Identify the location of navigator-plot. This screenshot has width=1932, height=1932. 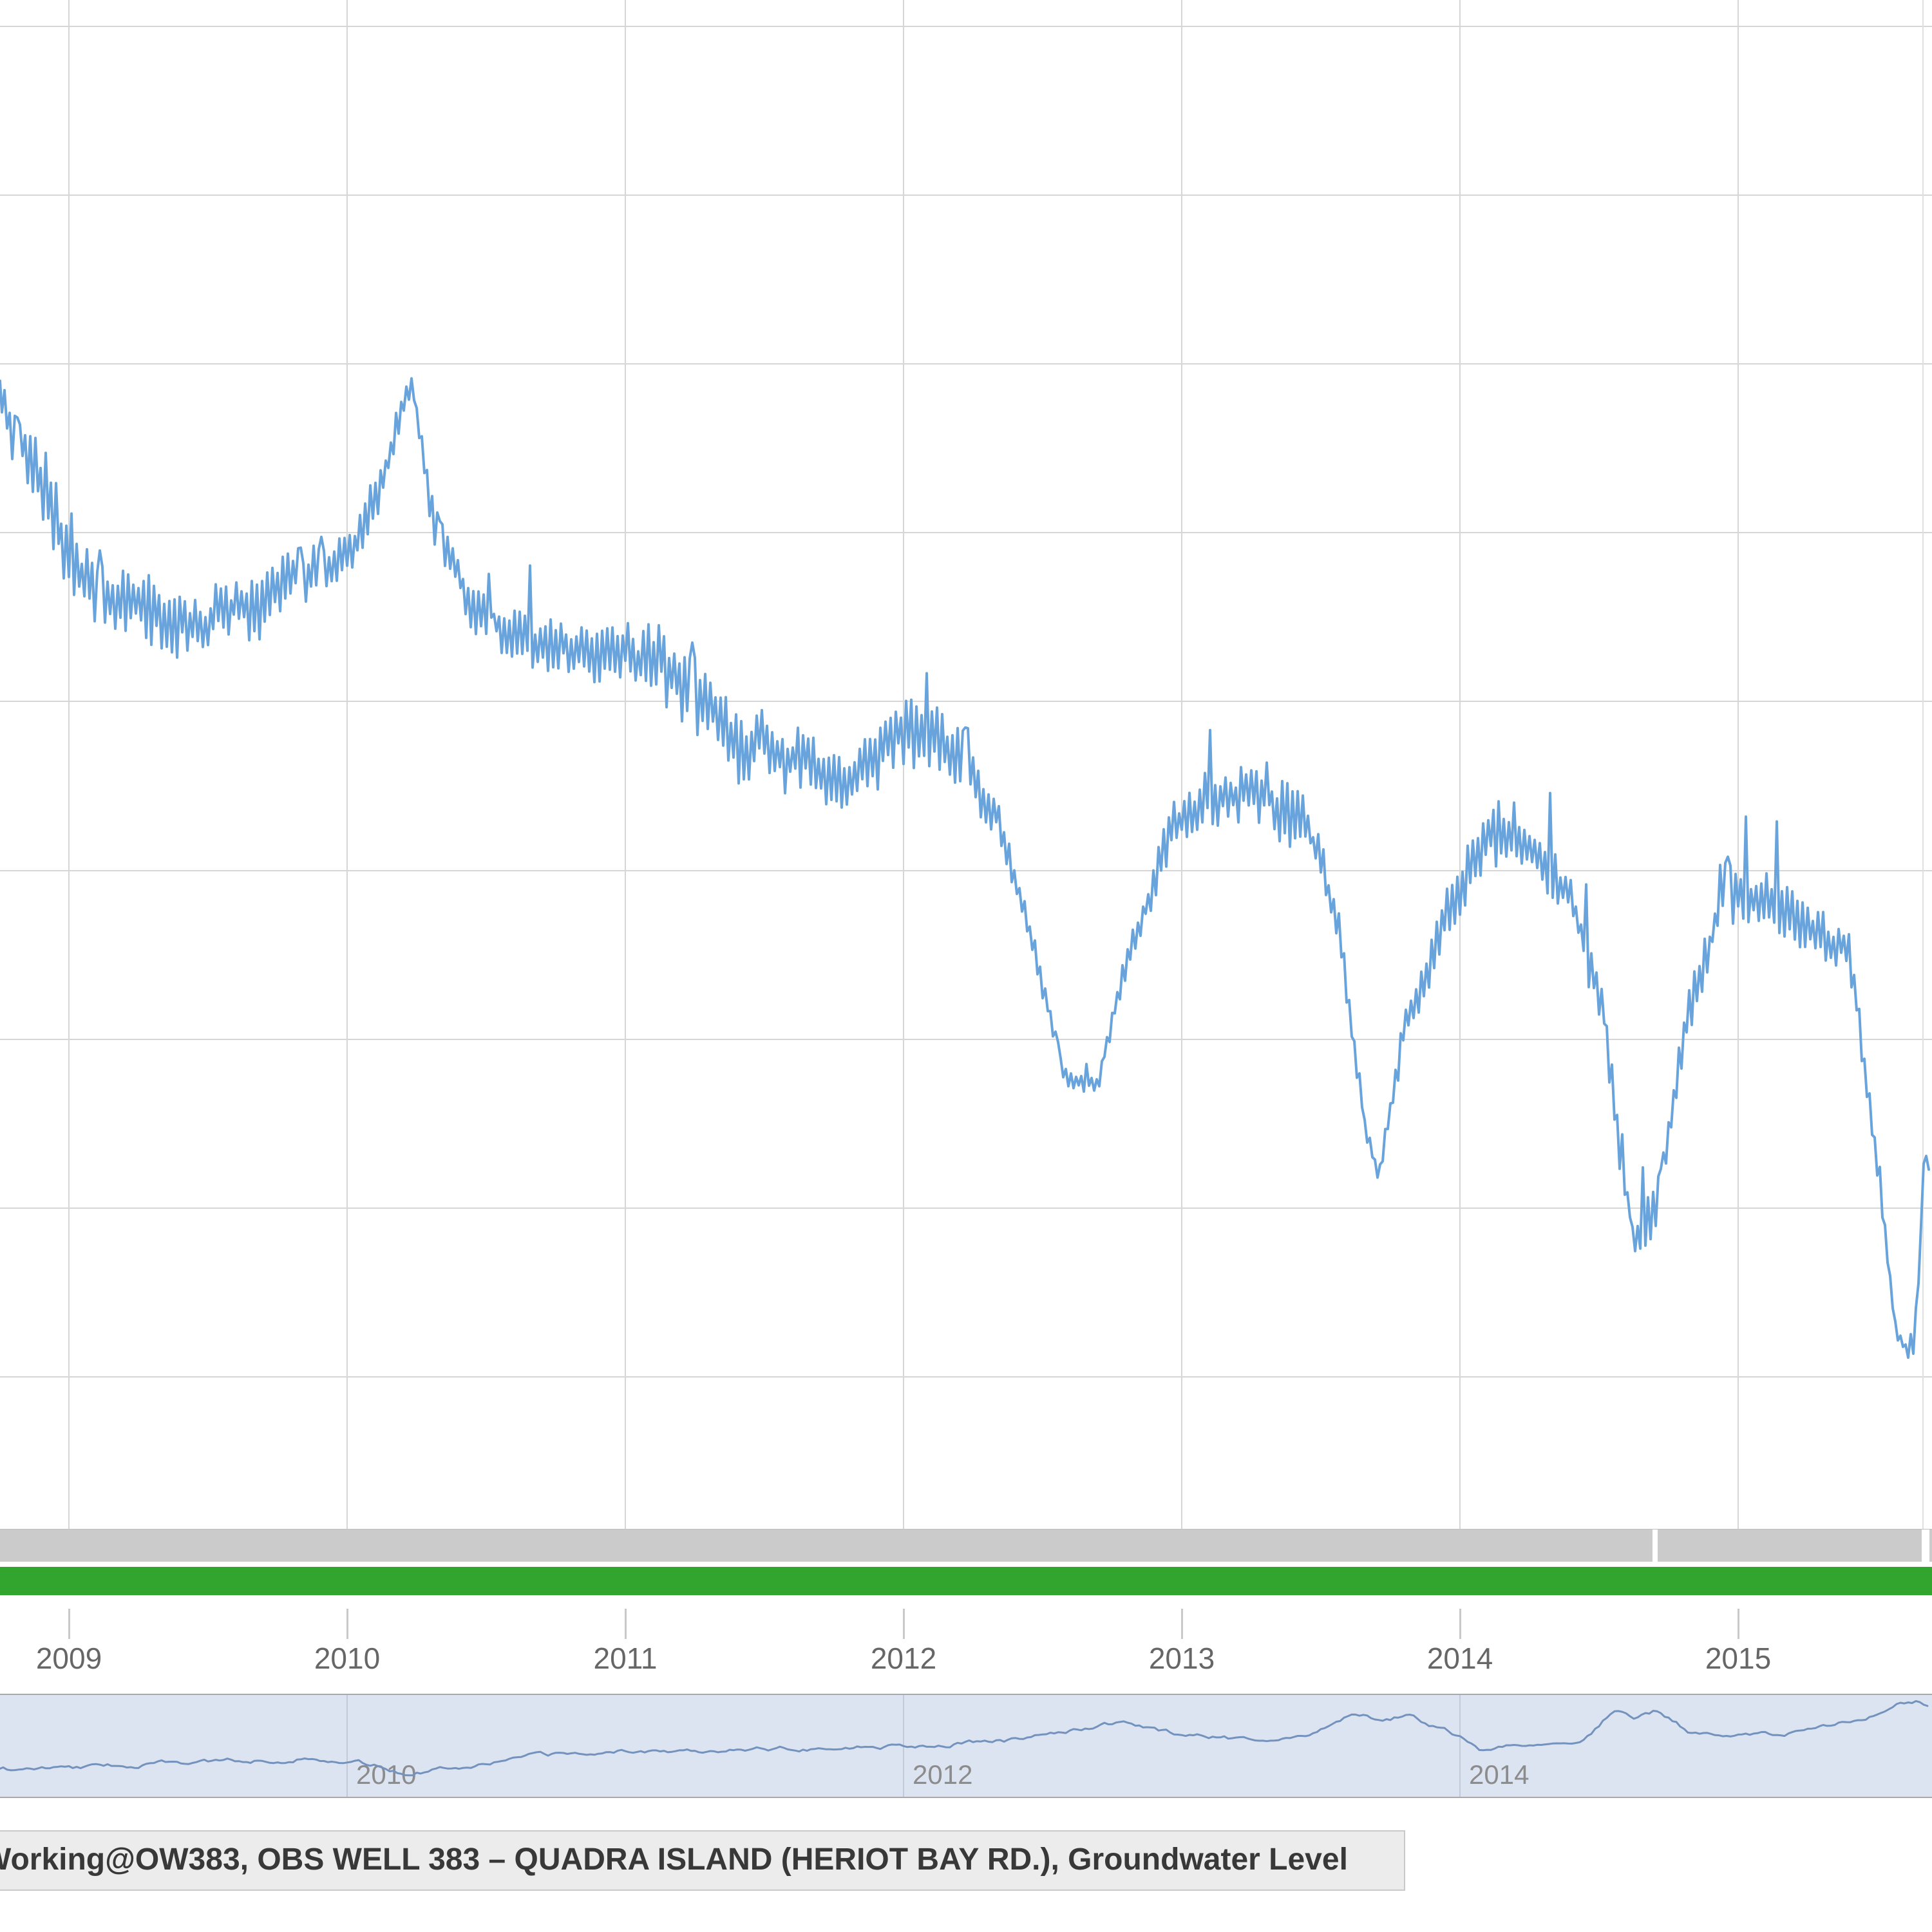
(965, 1739).